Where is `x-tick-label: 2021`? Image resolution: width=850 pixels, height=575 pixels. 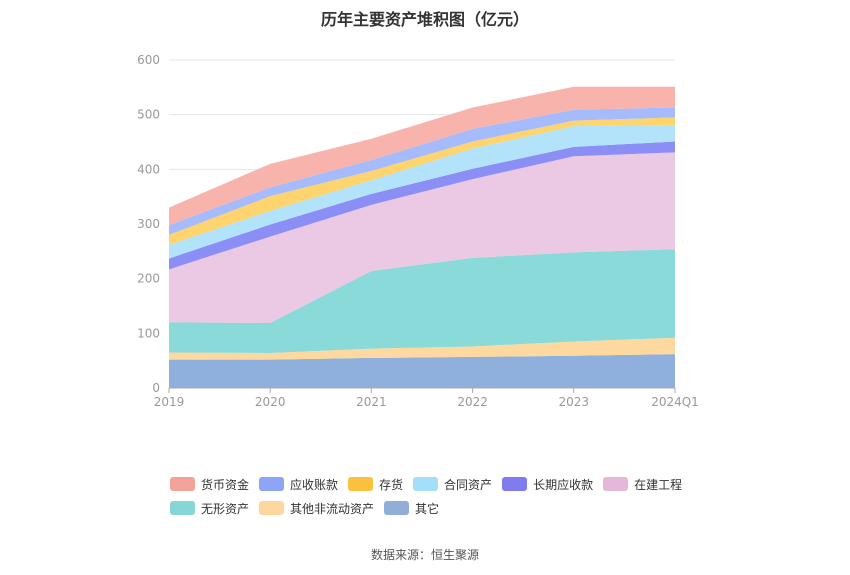
x-tick-label: 2021 is located at coordinates (371, 402).